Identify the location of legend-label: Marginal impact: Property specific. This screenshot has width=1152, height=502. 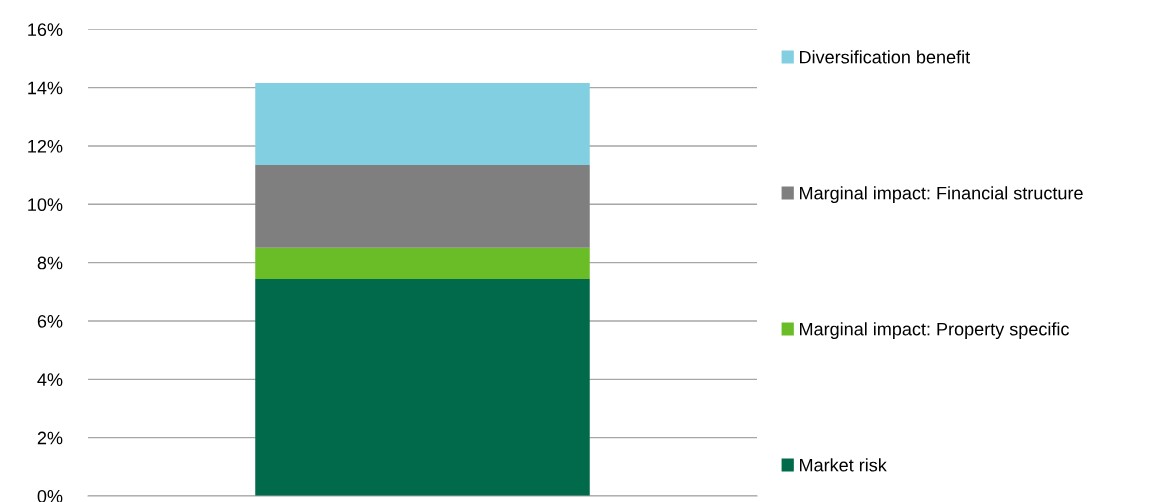
(934, 331).